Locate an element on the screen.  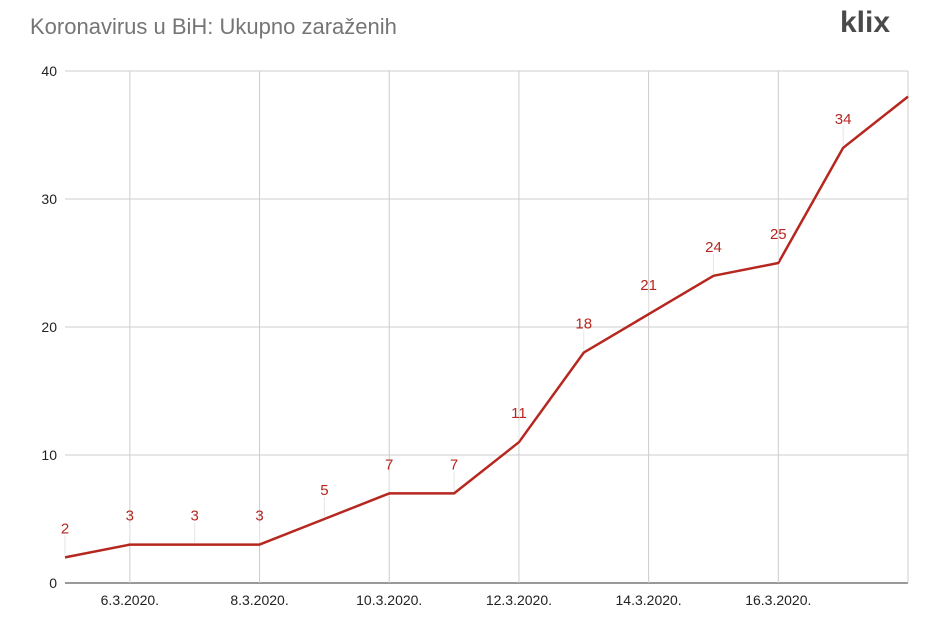
x-tick-label: 12.3.2020. is located at coordinates (519, 600).